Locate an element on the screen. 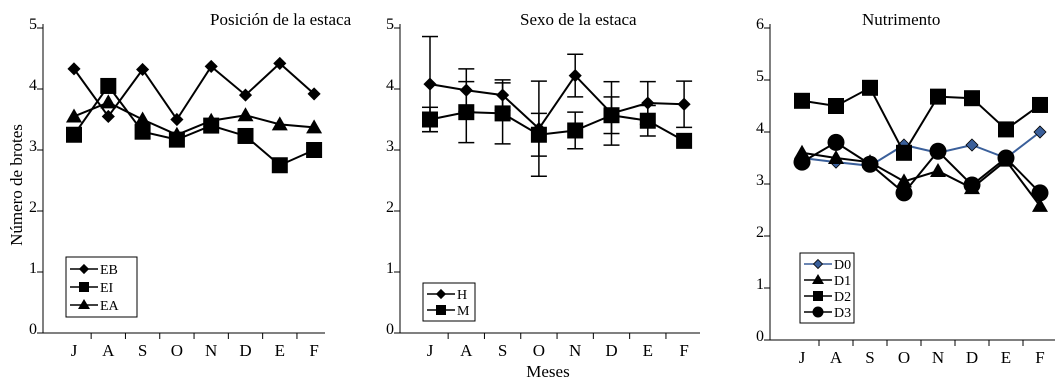  series-M is located at coordinates (557, 118).